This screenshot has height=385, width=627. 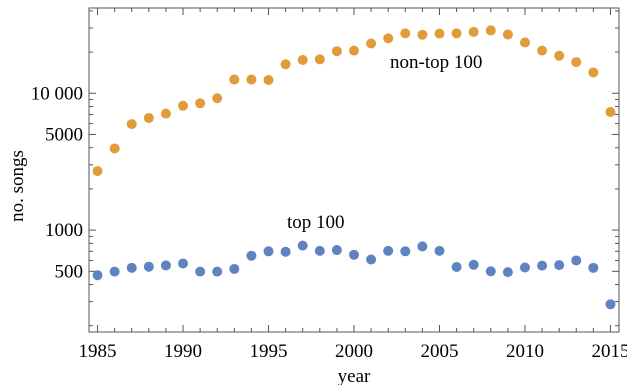 I want to click on annotation-top-100: top 100, so click(x=316, y=222).